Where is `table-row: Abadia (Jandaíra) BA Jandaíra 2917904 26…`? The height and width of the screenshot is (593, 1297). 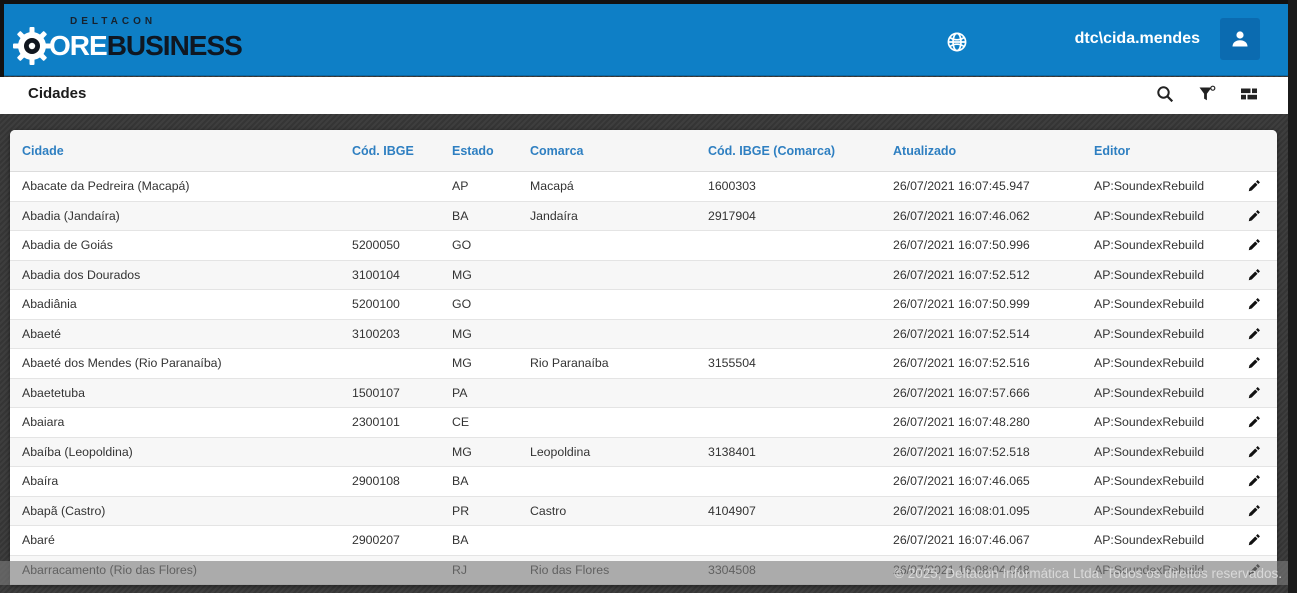
table-row: Abadia (Jandaíra) BA Jandaíra 2917904 26… is located at coordinates (643, 216).